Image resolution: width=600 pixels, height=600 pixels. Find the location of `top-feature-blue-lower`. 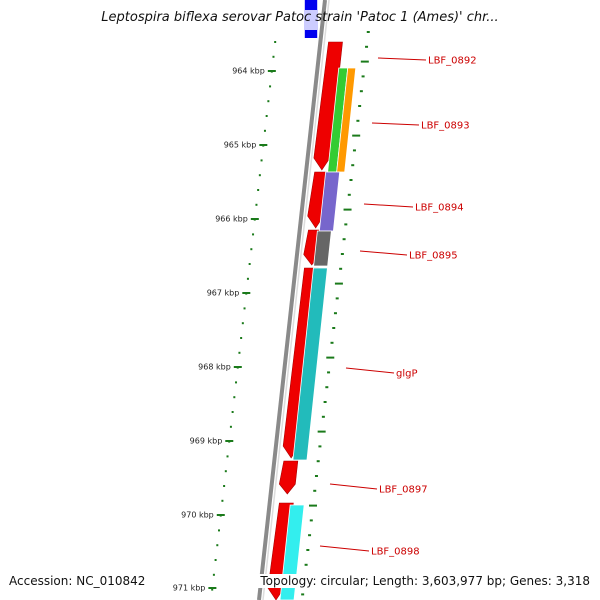

top-feature-blue-lower is located at coordinates (311, 34).